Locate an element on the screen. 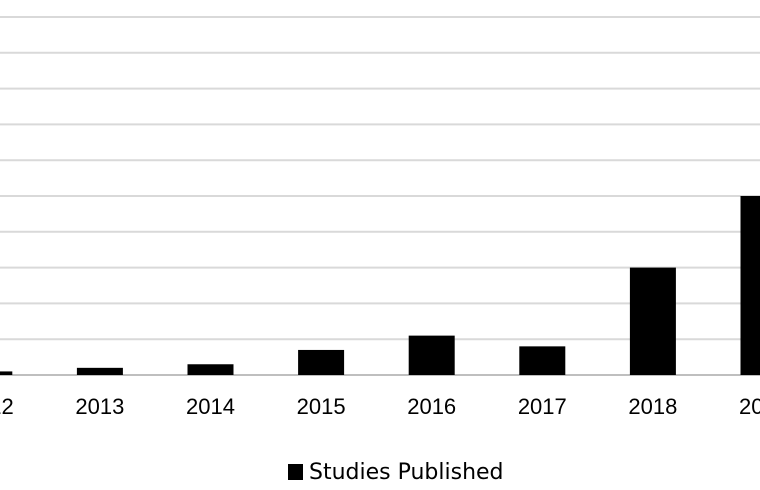  x-tick-label: 2013 is located at coordinates (99, 406).